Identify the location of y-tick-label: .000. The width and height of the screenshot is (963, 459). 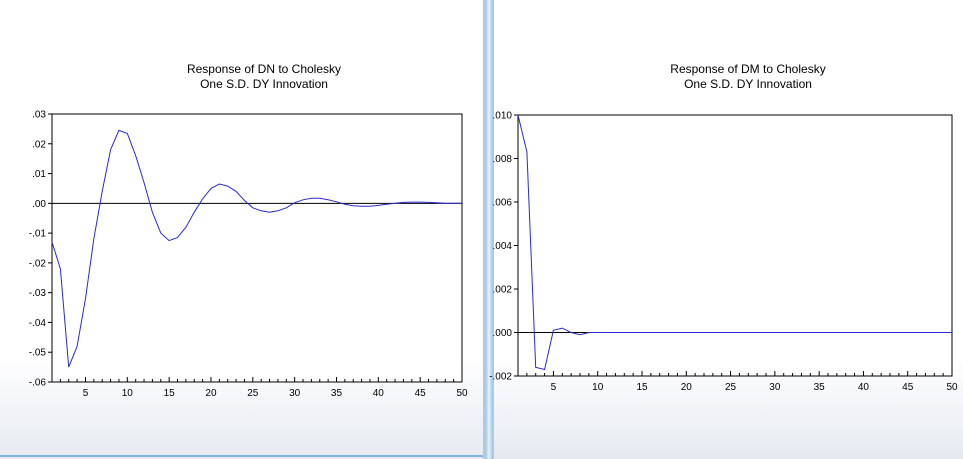
(503, 333).